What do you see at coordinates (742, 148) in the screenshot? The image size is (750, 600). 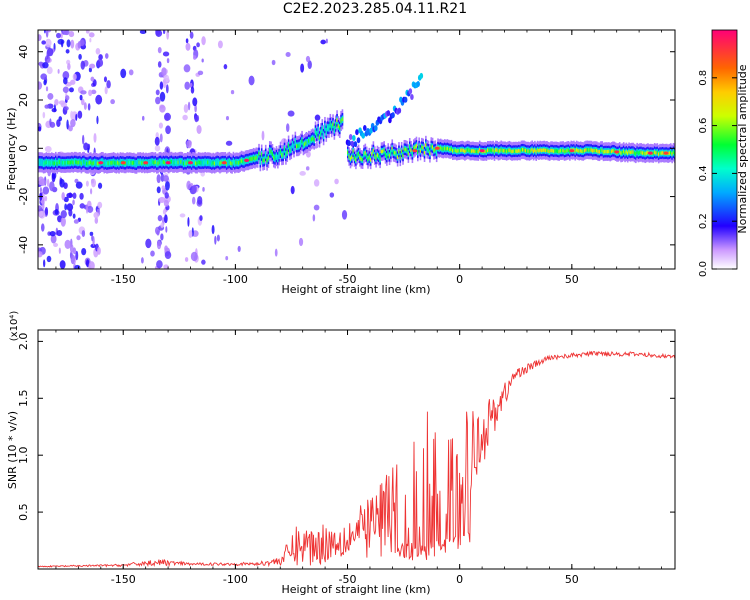 I see `colorbar-label: Normalized spectral amplitude` at bounding box center [742, 148].